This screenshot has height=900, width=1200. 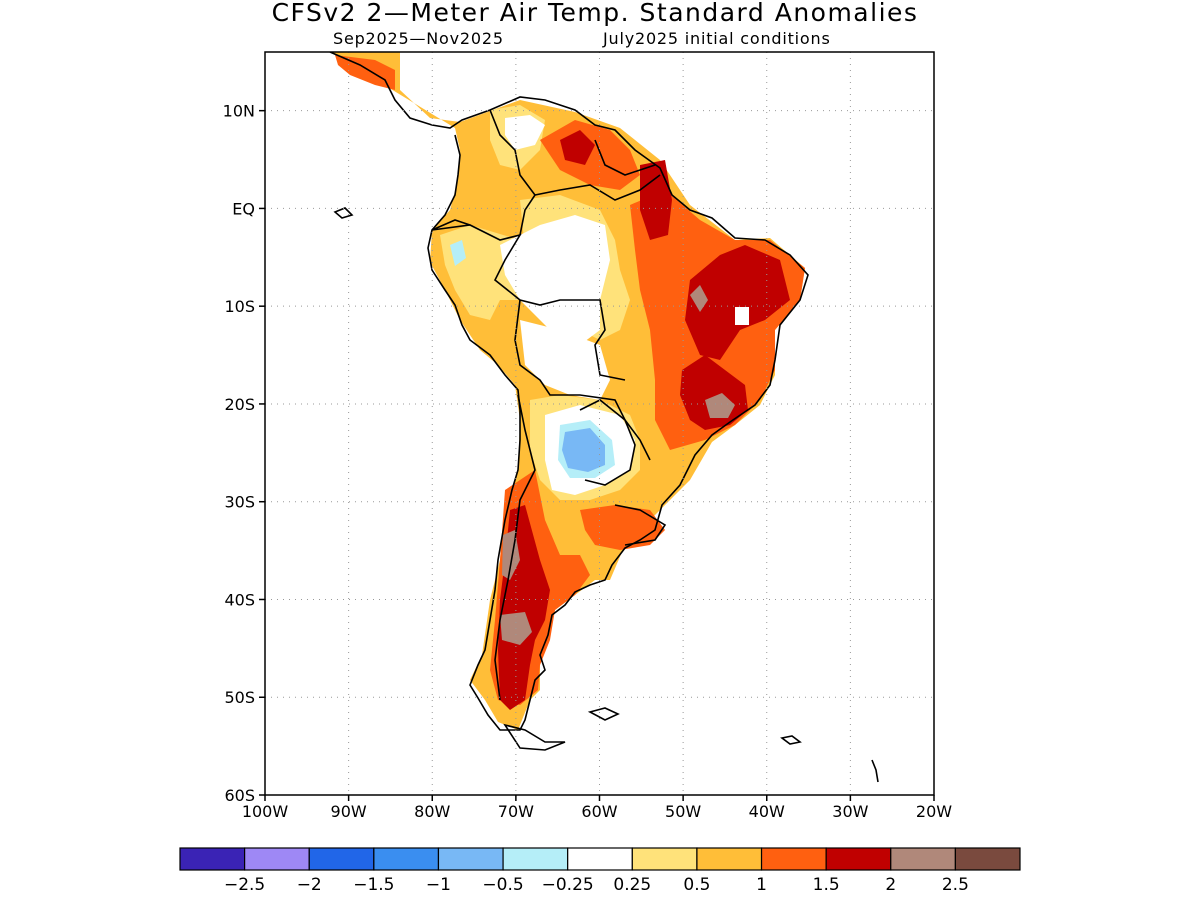 I want to click on south-georgia-island, so click(x=791, y=740).